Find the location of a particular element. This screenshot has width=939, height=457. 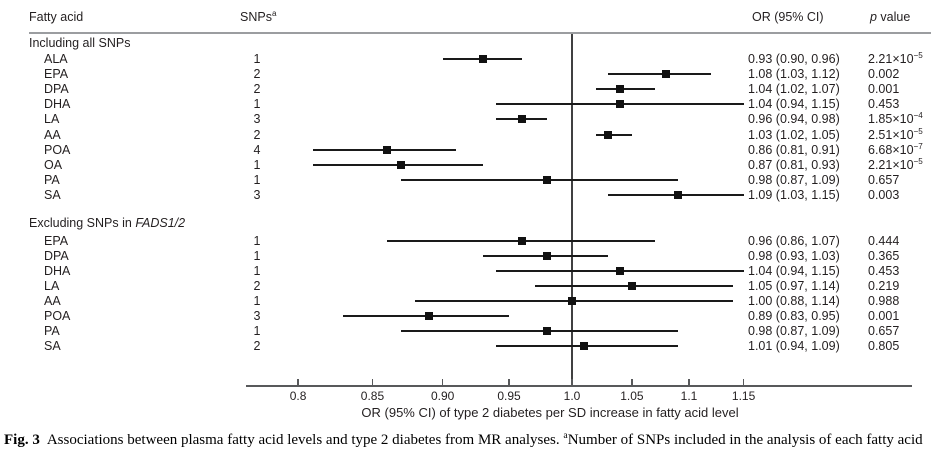

row-or-ci-text: 0.86 (0.81, 0.91) is located at coordinates (794, 149).